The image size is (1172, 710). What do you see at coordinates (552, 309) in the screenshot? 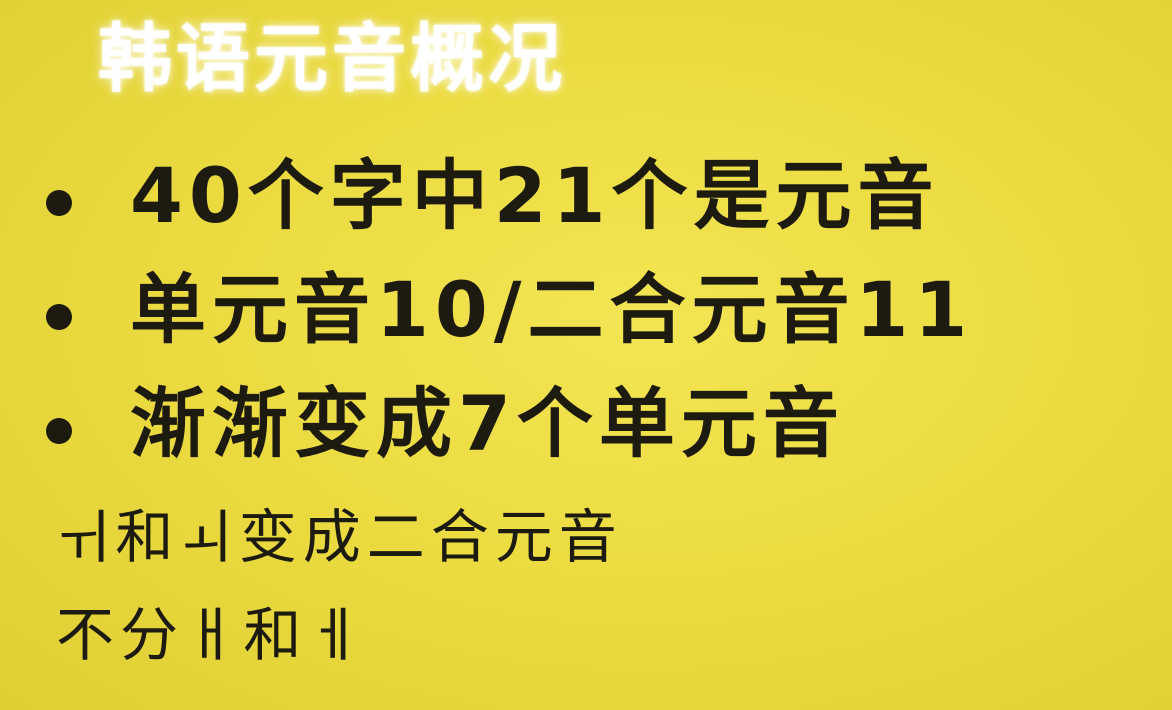
I see `bullet-text: 单元音10/二合元音11` at bounding box center [552, 309].